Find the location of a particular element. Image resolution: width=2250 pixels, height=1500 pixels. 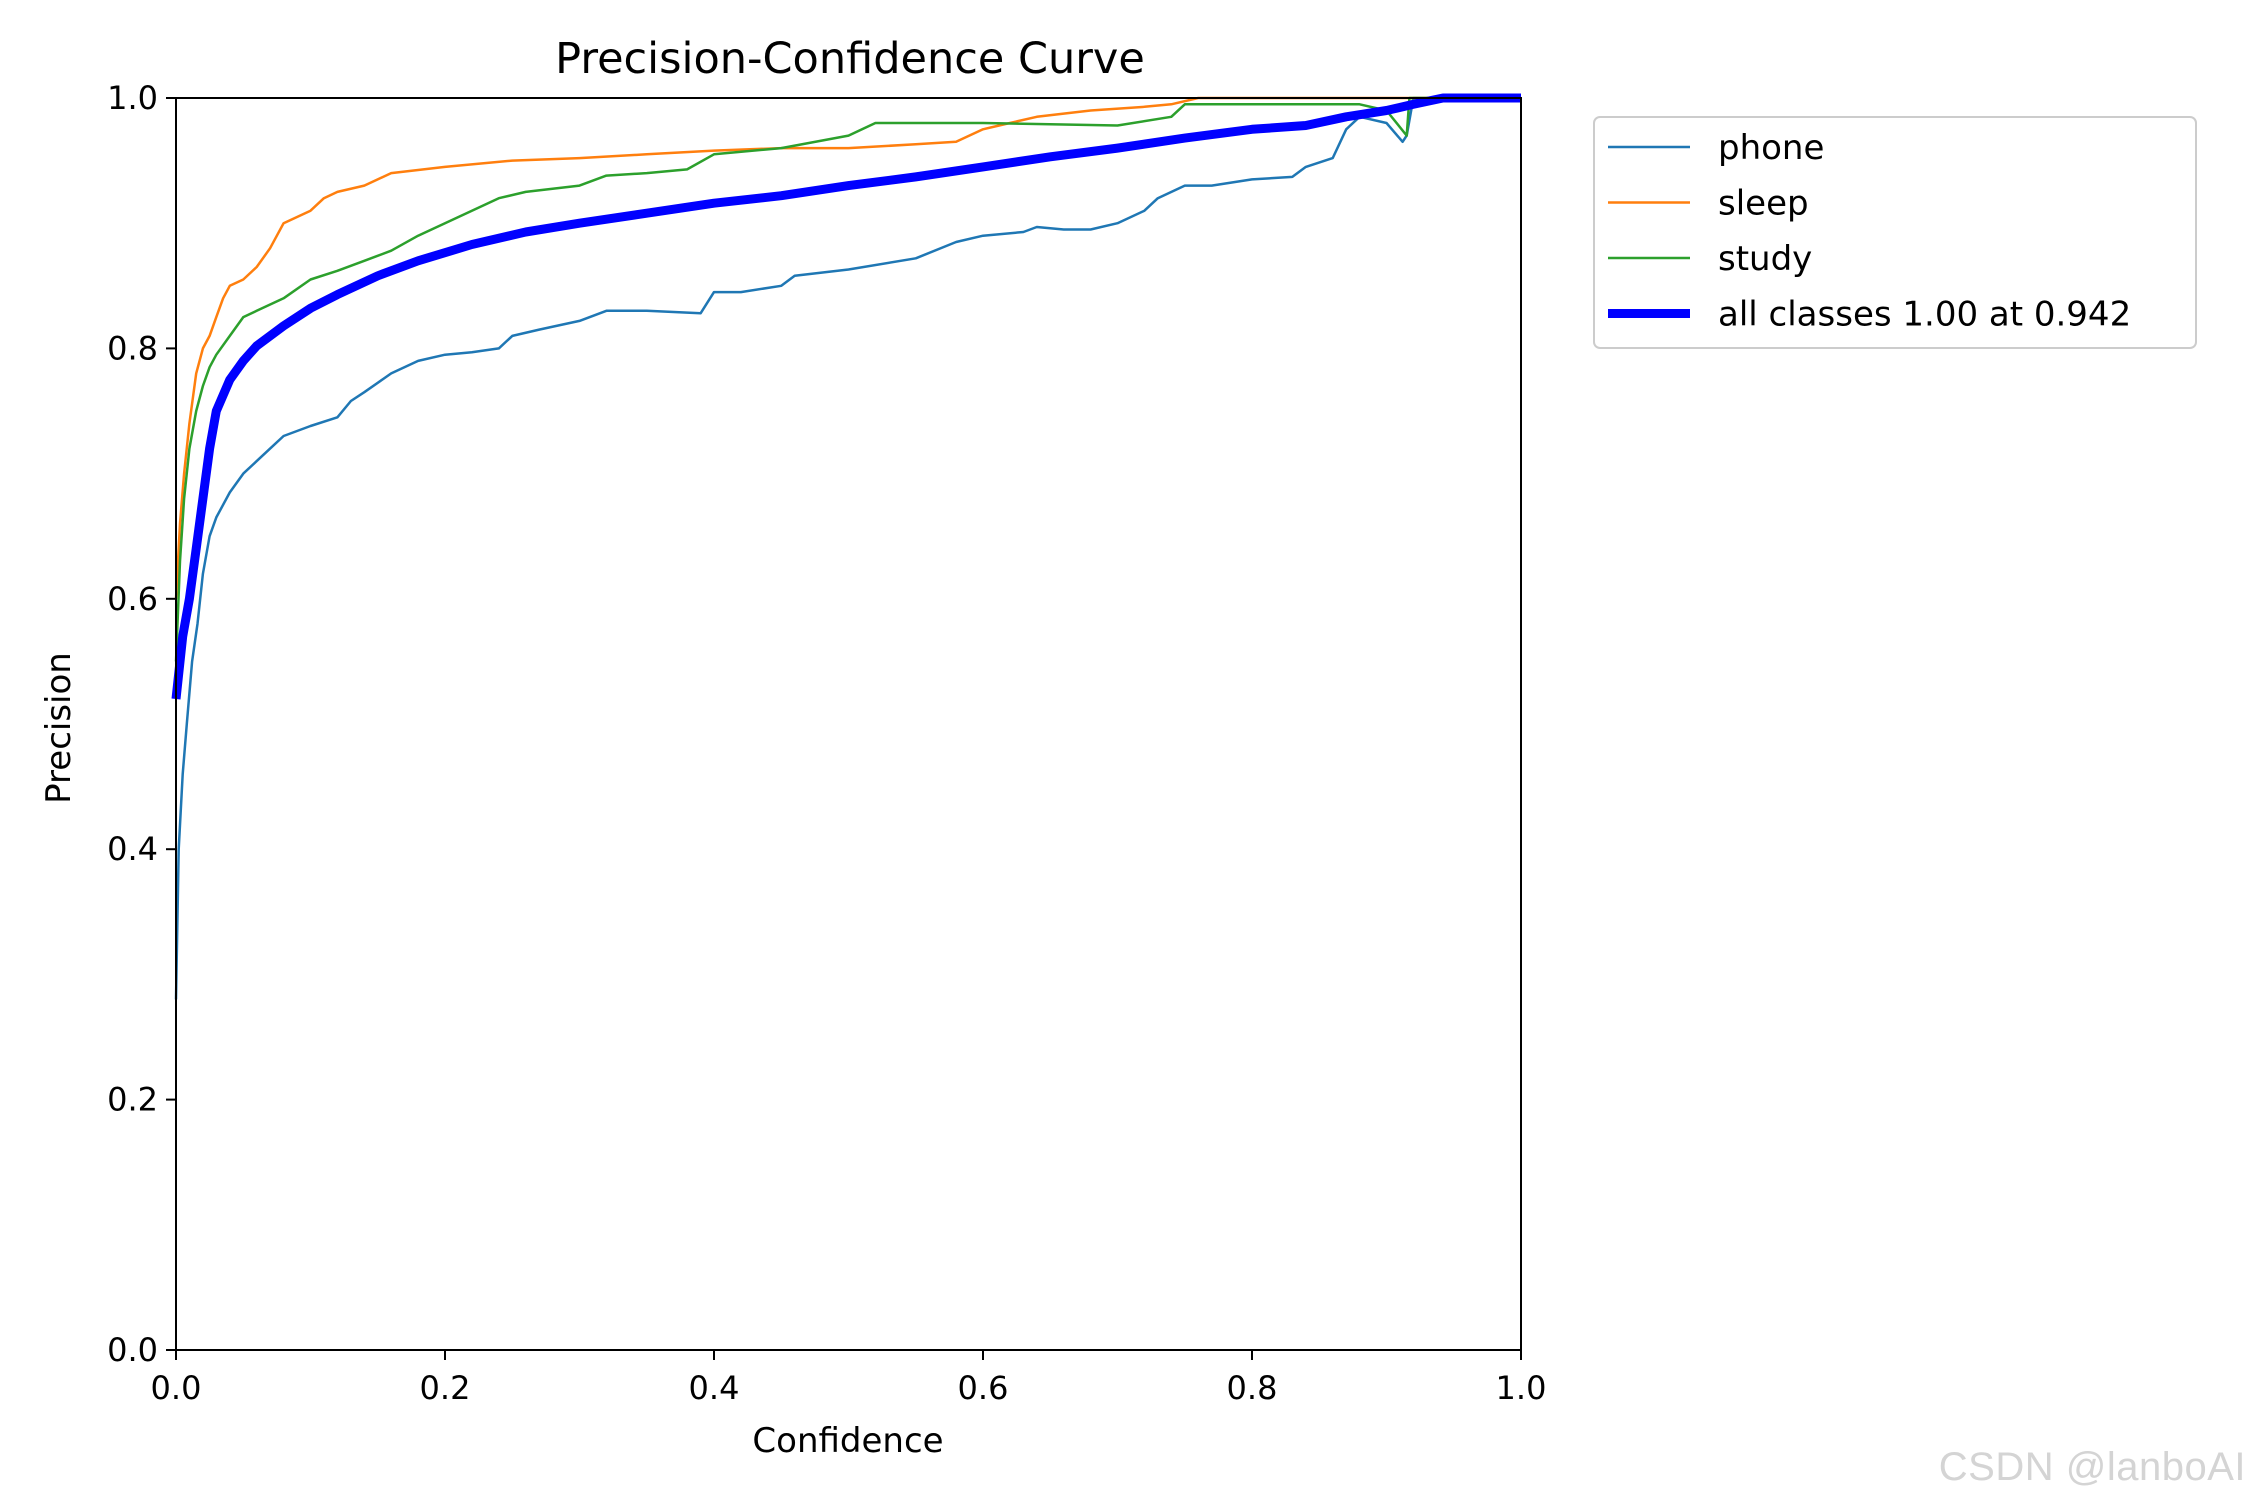

x-axis-label: Confidence is located at coordinates (847, 1441).